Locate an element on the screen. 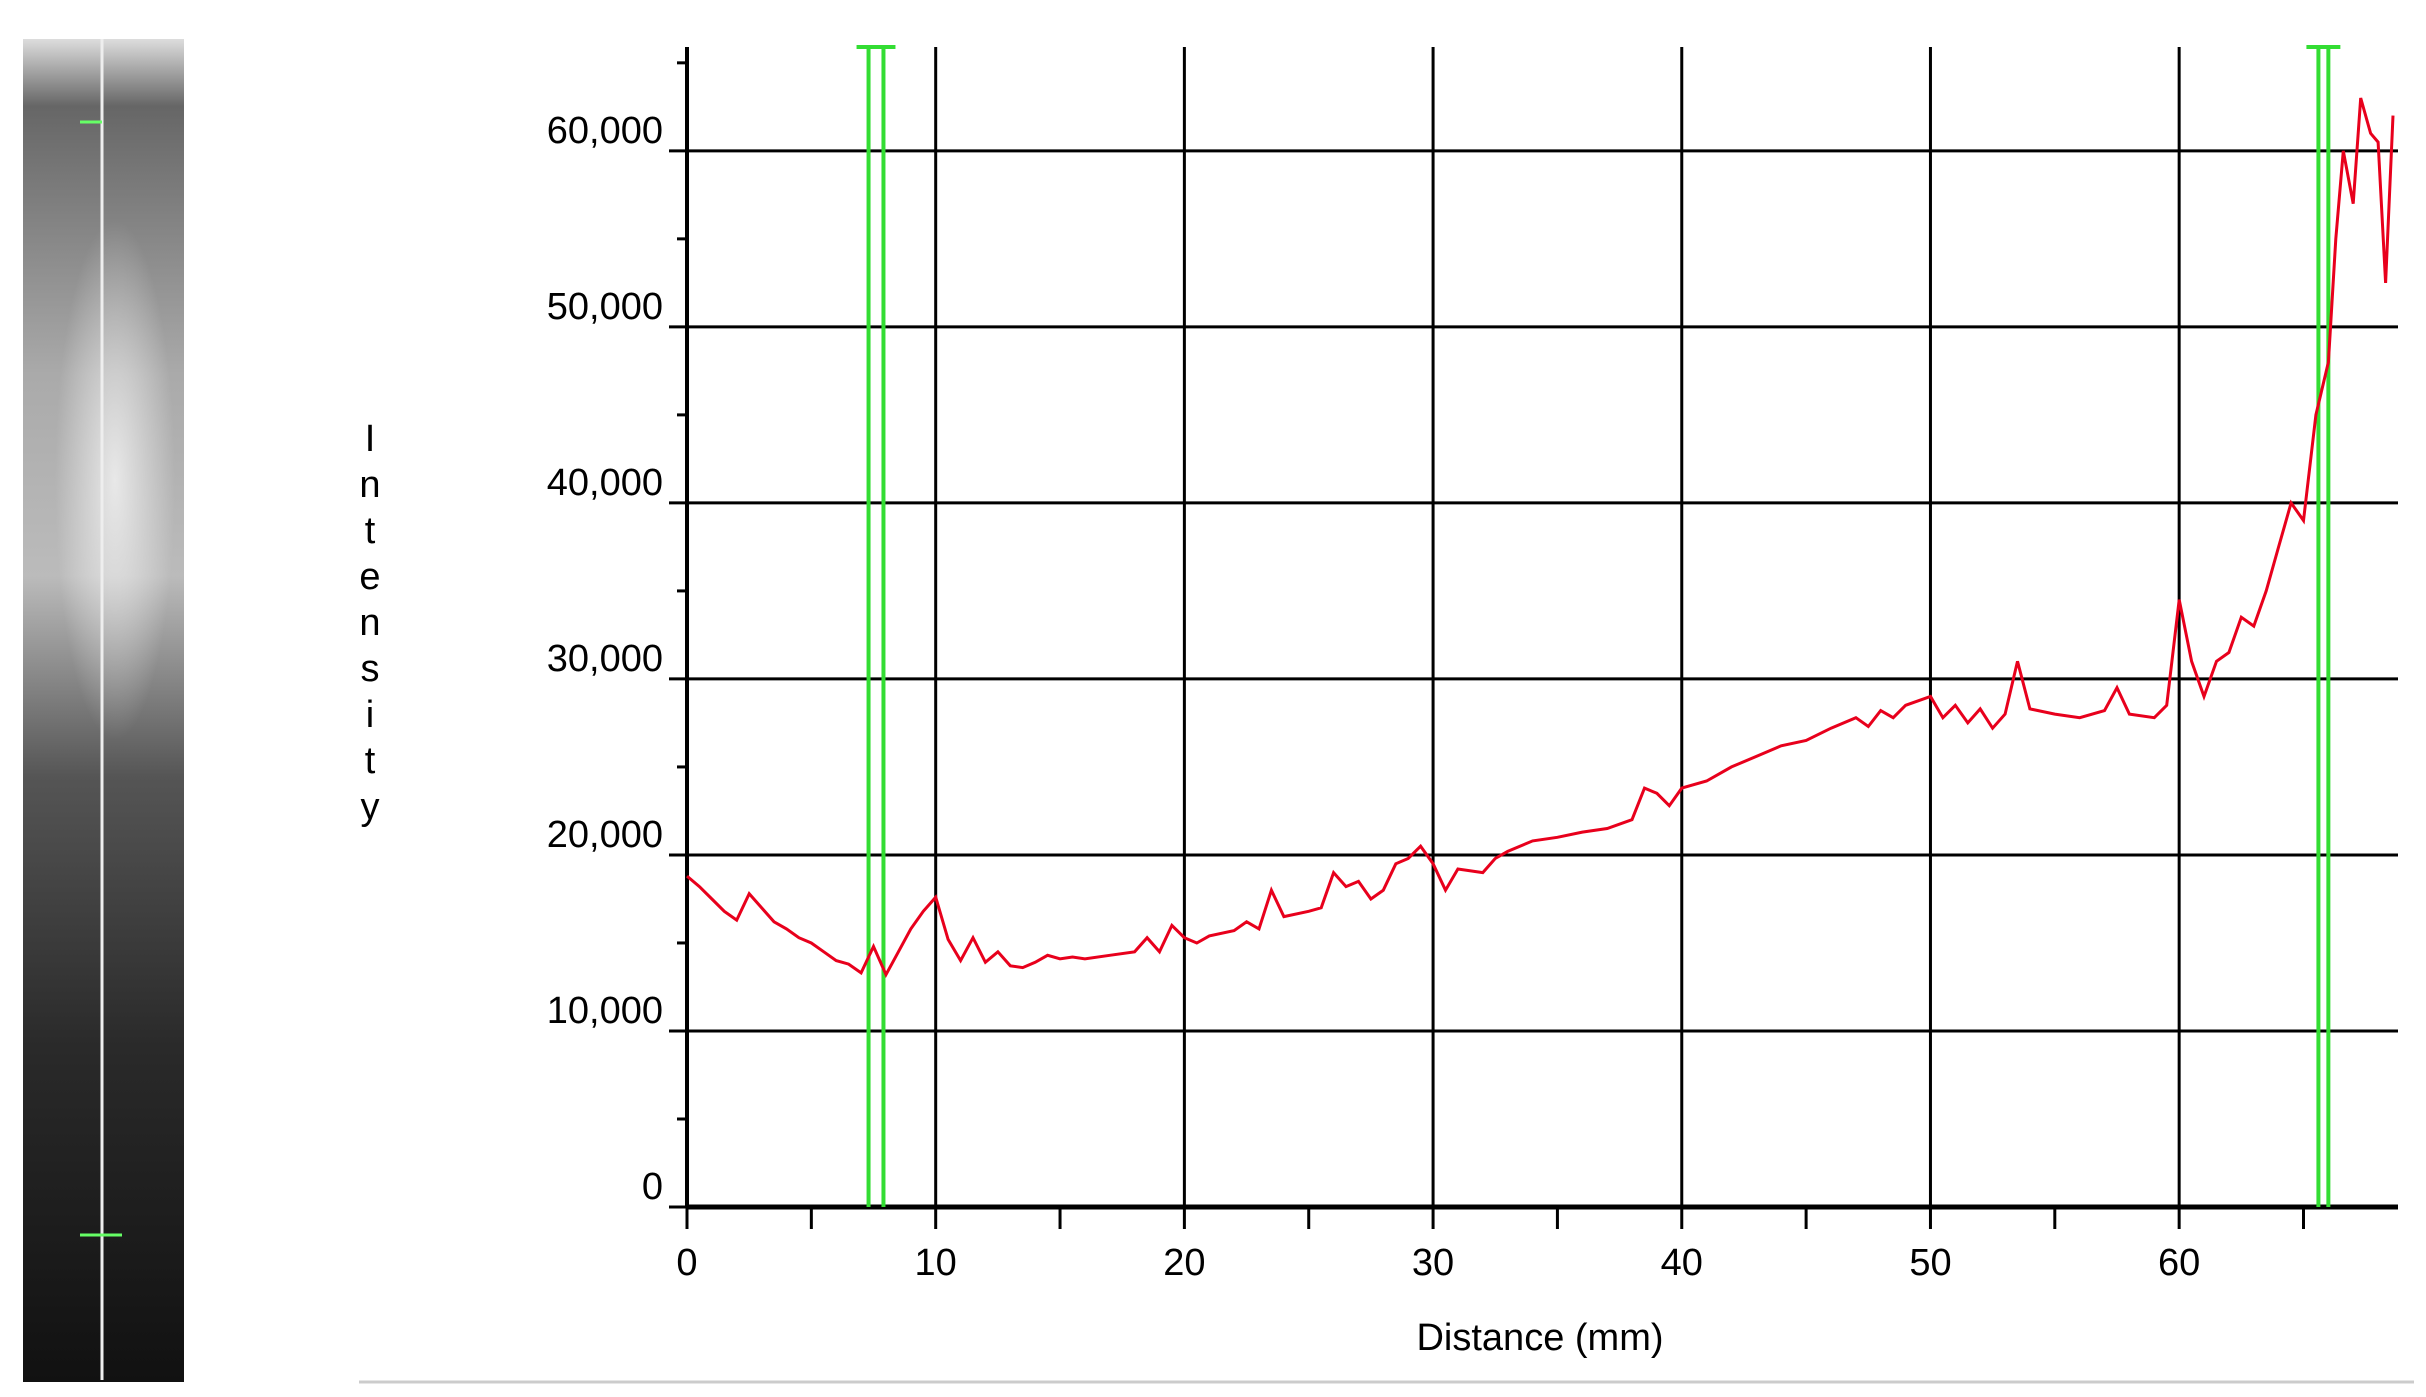 The height and width of the screenshot is (1397, 2426). y-tick-label: 60,000 is located at coordinates (605, 131).